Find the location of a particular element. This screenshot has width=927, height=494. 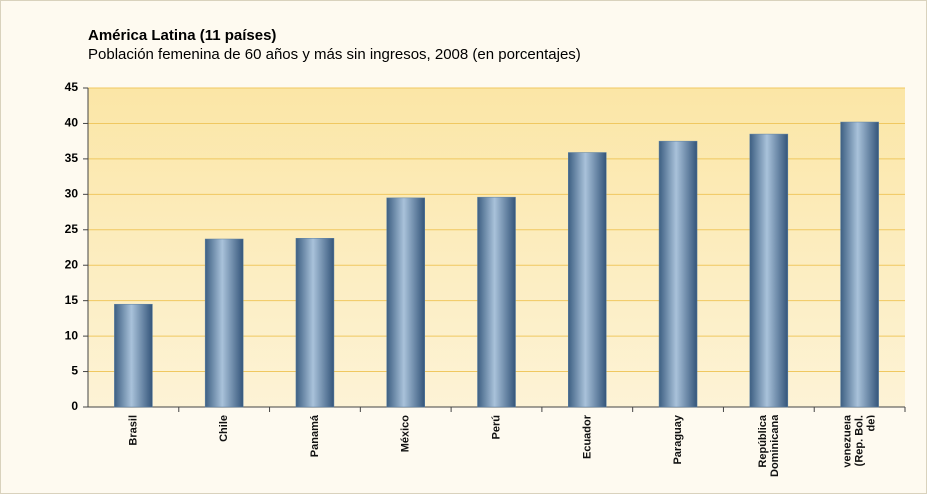

x-tick-label-box: Brasil is located at coordinates (133, 430).